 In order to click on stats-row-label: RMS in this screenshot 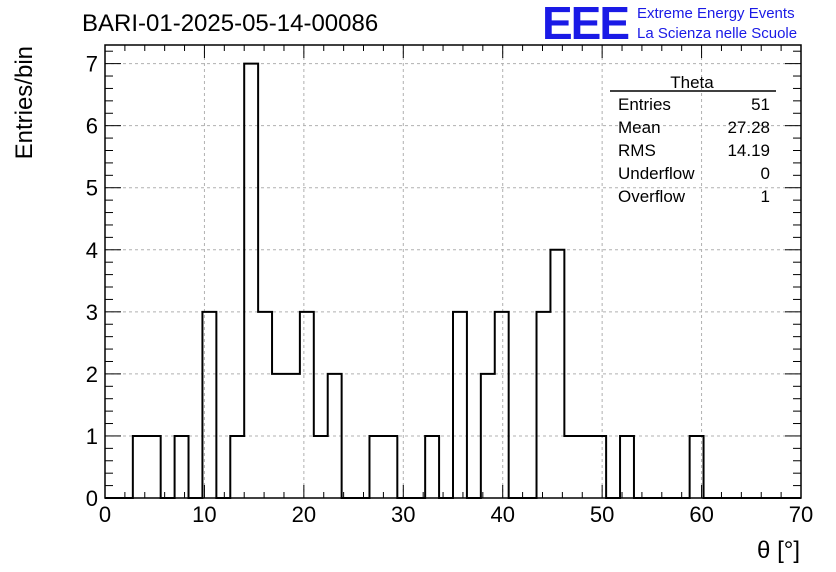, I will do `click(637, 150)`.